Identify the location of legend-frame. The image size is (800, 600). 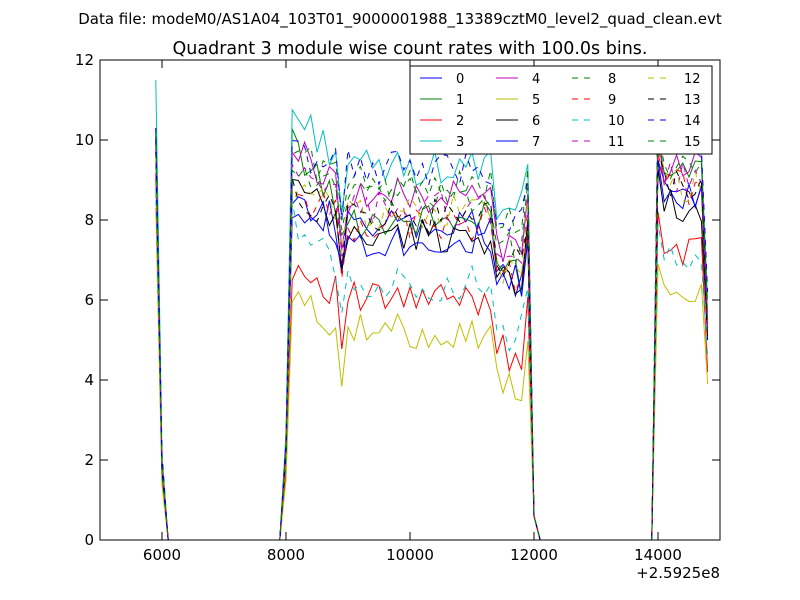
(561, 110).